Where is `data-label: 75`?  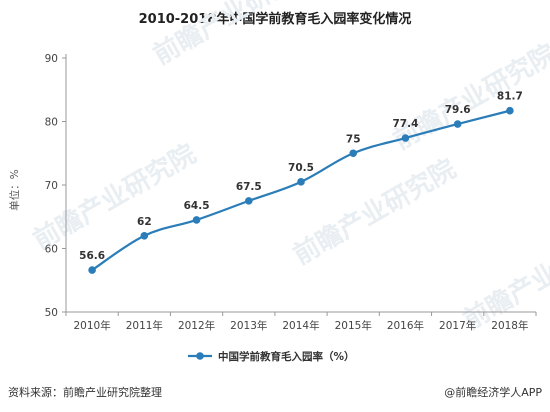
data-label: 75 is located at coordinates (353, 139).